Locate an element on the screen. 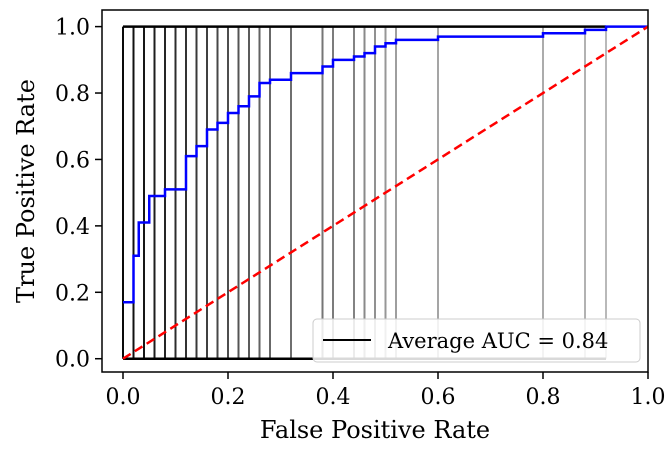 This screenshot has width=665, height=454. y-tick-label: 1.0 is located at coordinates (72, 28).